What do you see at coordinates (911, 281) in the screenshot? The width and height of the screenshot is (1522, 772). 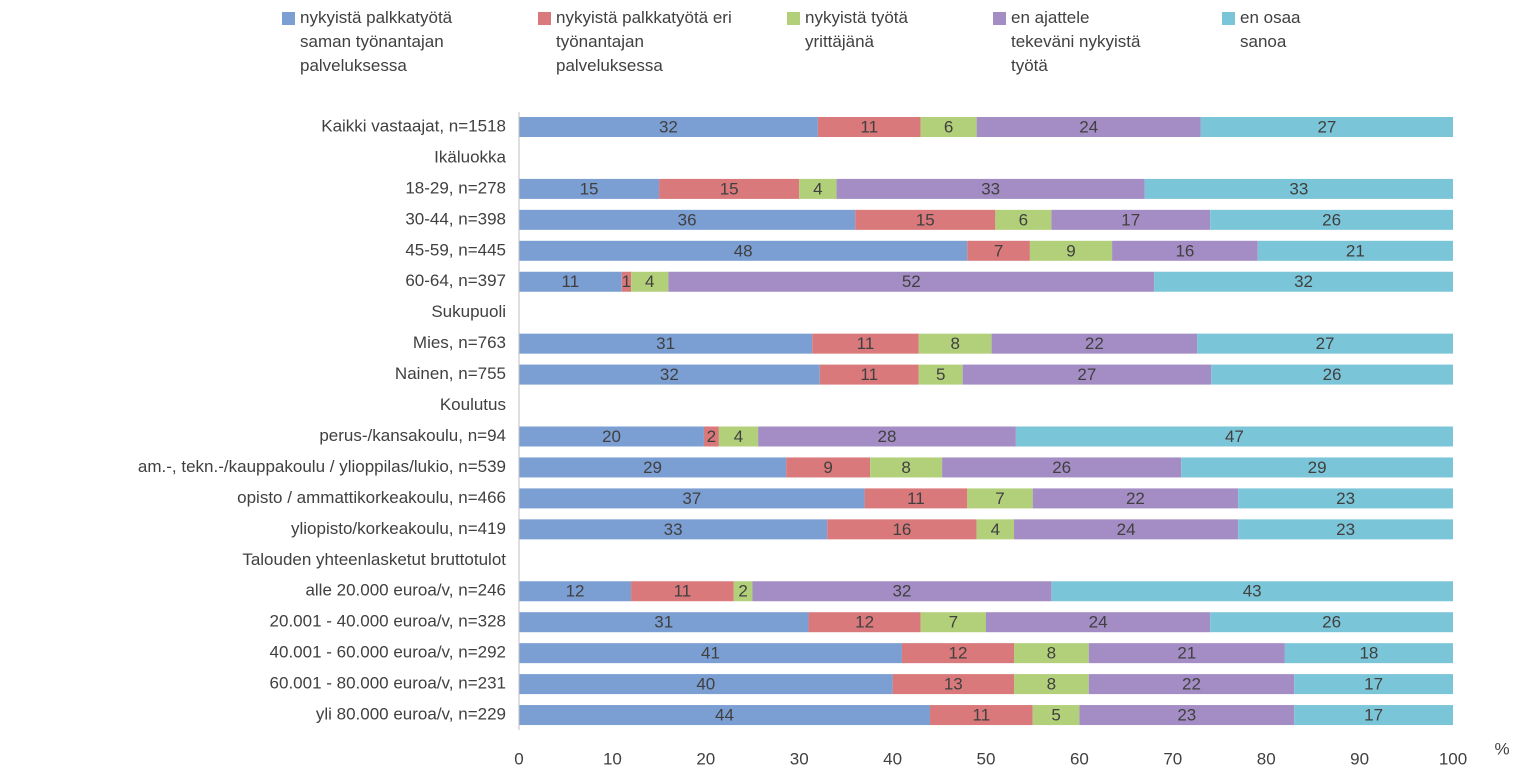 I see `data-label: 52` at bounding box center [911, 281].